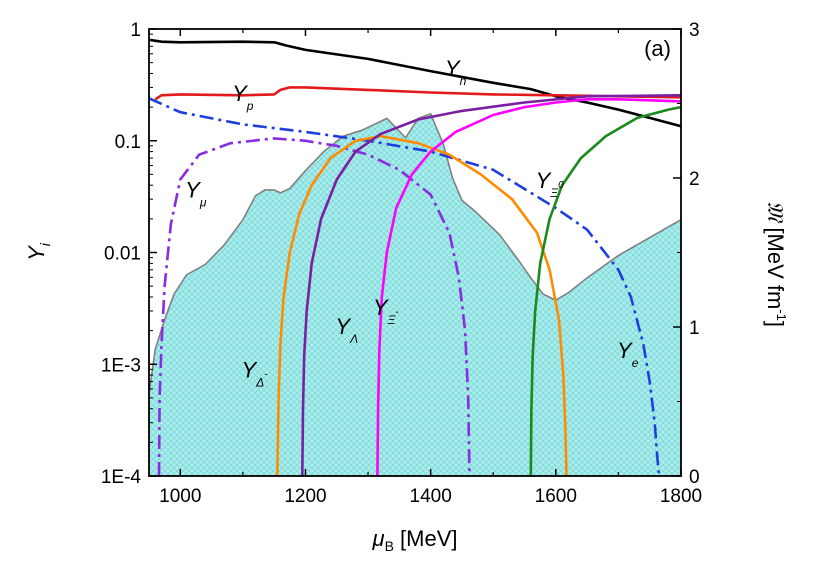  What do you see at coordinates (305, 496) in the screenshot?
I see `x-tick-label-1: 1200` at bounding box center [305, 496].